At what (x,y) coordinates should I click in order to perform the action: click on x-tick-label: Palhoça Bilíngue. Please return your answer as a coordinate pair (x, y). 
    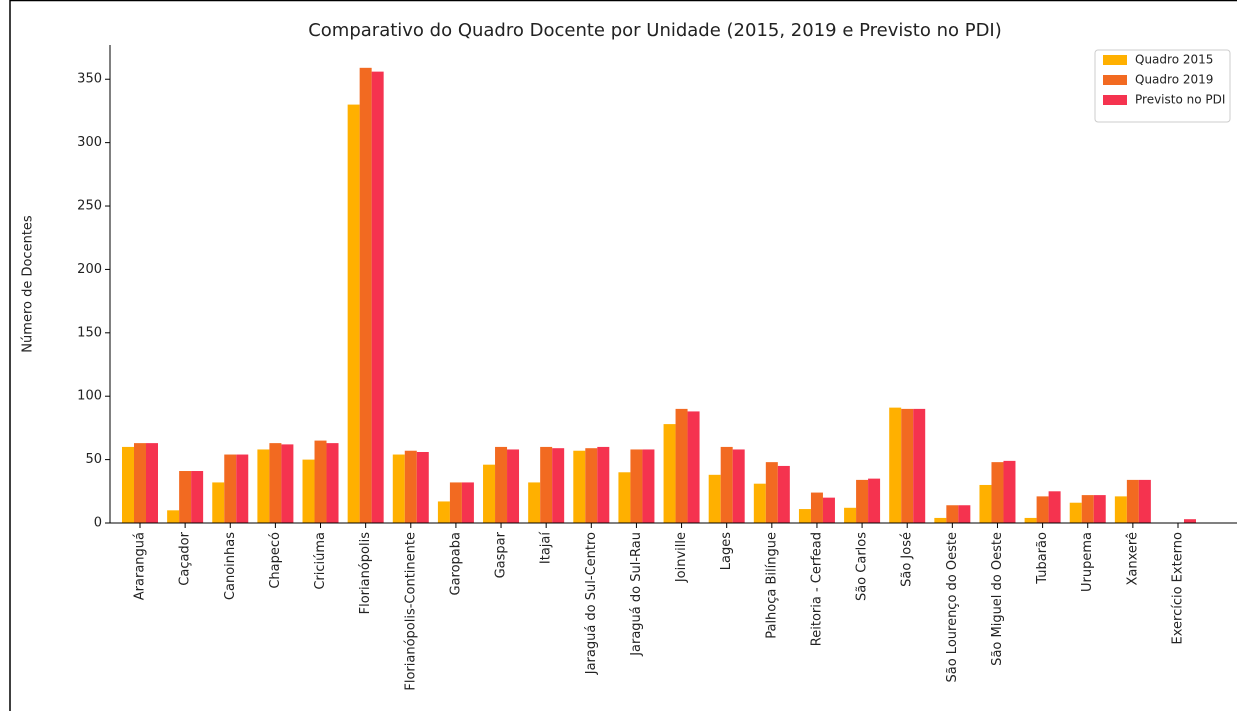
    Looking at the image, I should click on (771, 585).